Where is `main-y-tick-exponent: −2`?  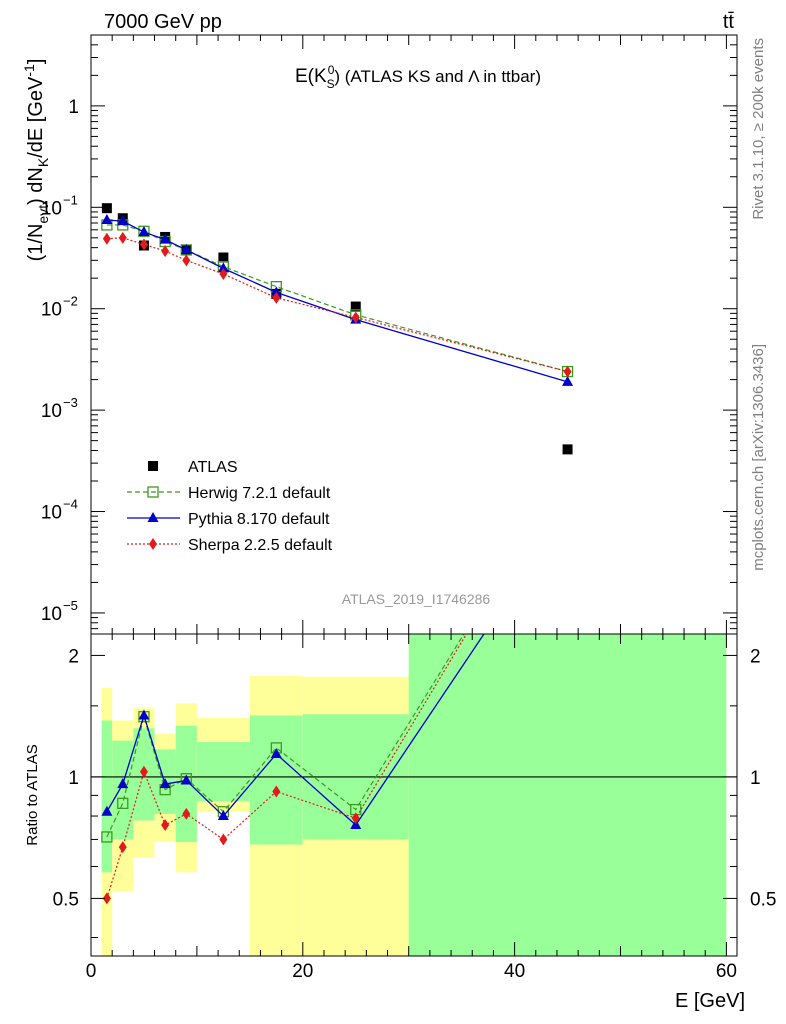
main-y-tick-exponent: −2 is located at coordinates (70, 301).